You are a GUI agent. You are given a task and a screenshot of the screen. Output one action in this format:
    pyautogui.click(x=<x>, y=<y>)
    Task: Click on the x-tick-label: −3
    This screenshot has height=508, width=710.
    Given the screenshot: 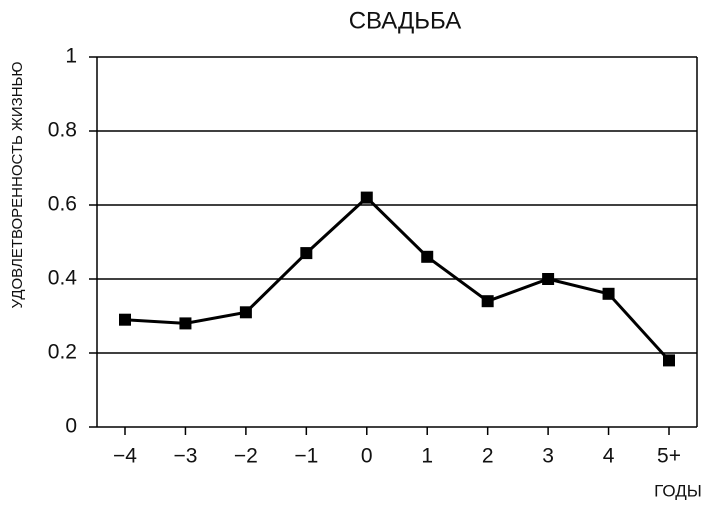 What is the action you would take?
    pyautogui.click(x=185, y=456)
    